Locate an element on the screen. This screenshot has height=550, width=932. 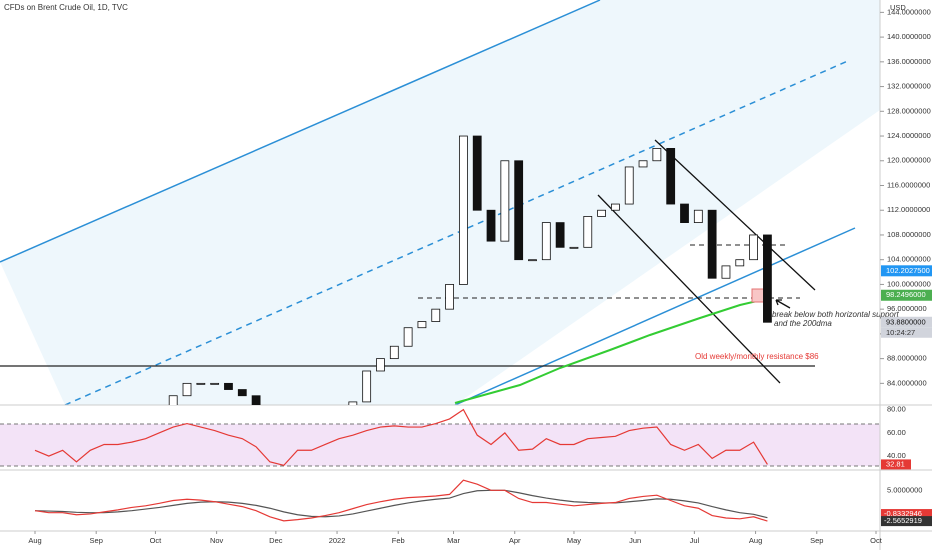
rsi-tick-label: 80.00 is located at coordinates (896, 409).